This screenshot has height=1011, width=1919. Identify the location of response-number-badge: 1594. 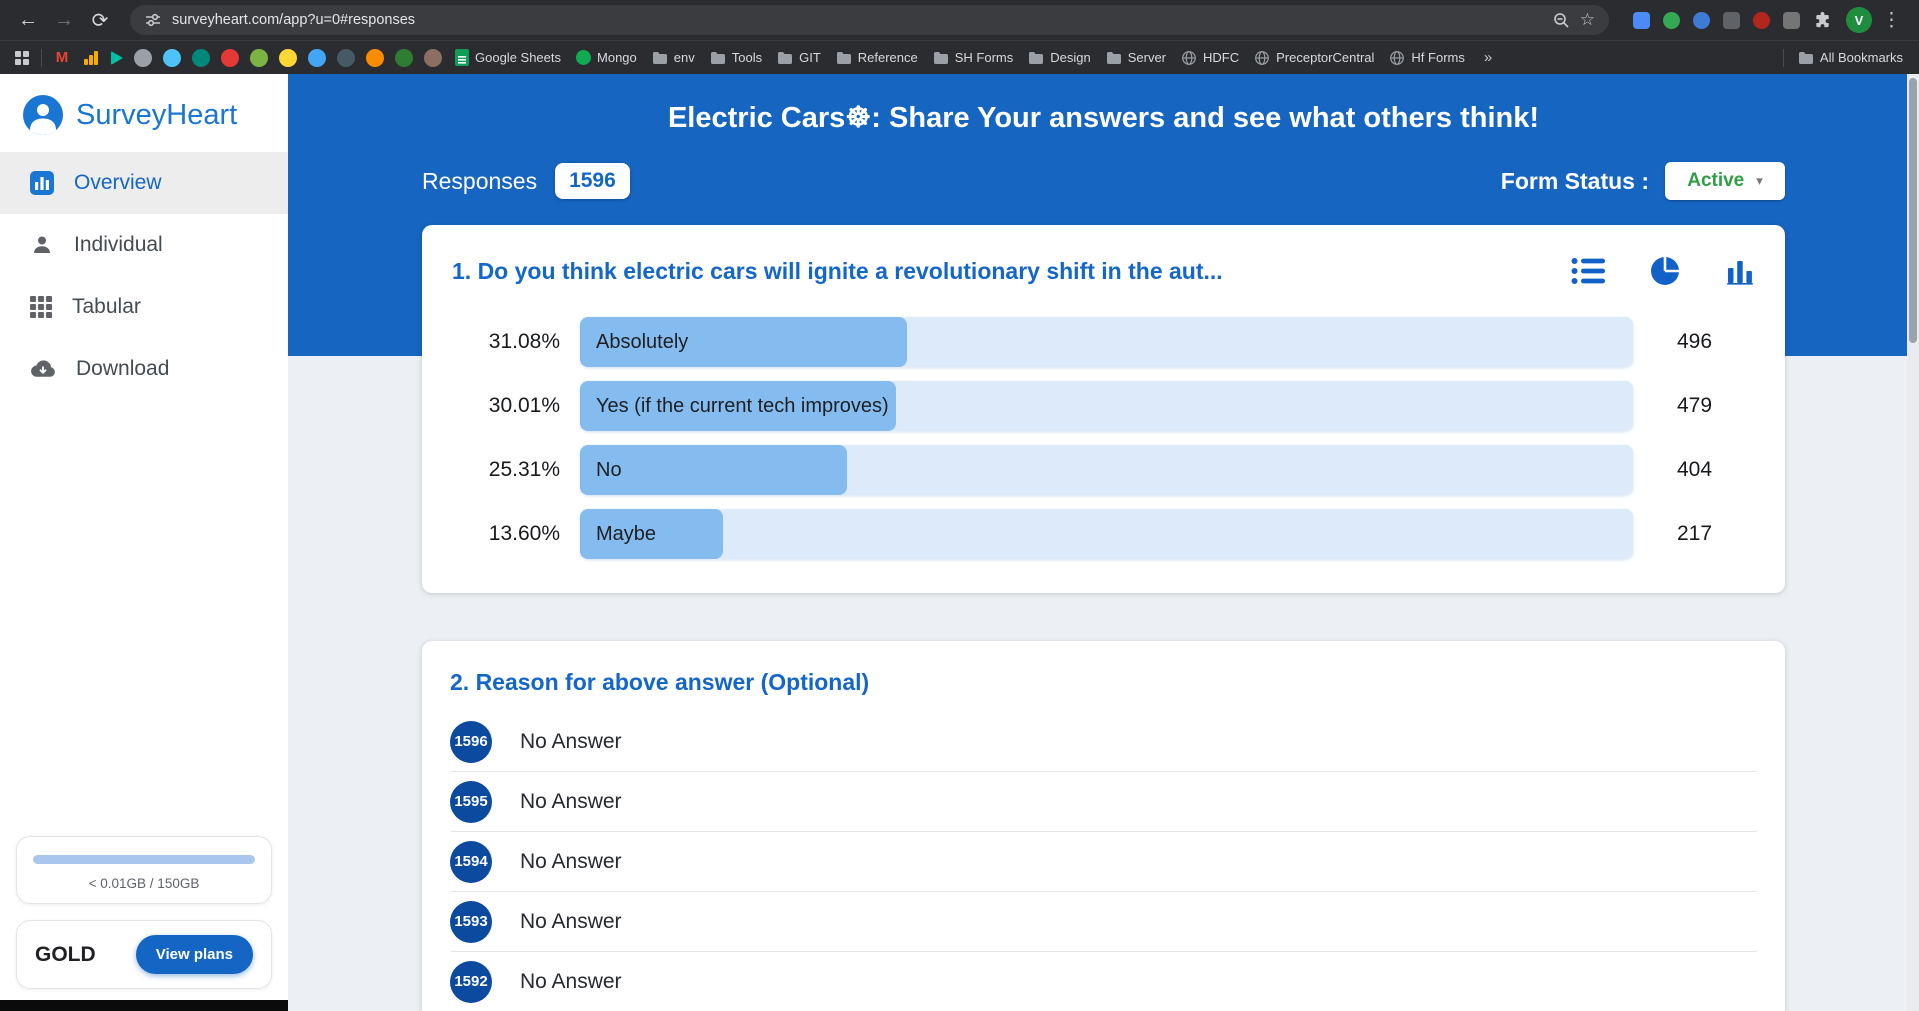
(471, 861).